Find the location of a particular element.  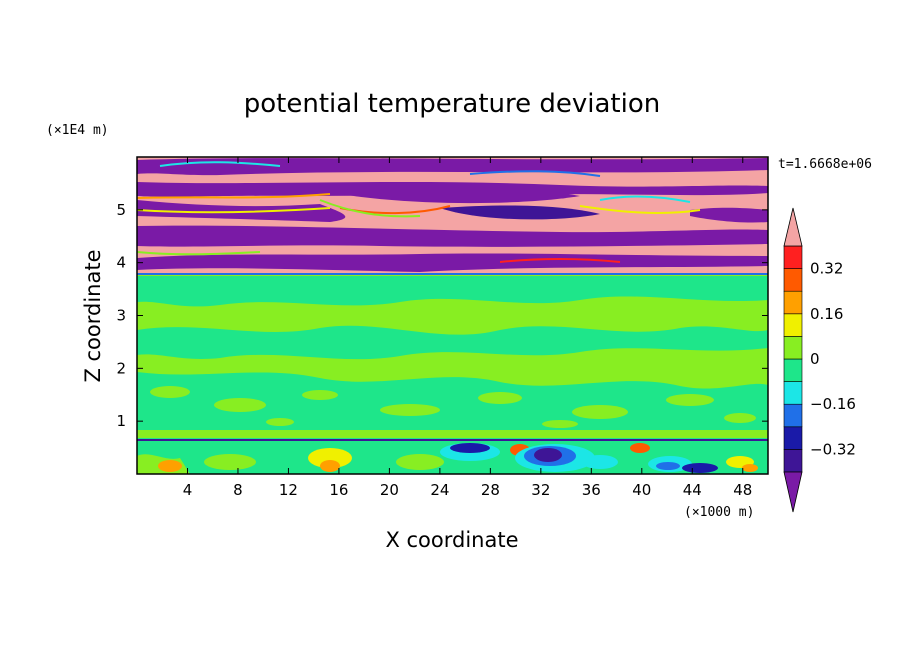

y-axis-label: Z coordinate is located at coordinates (93, 315).